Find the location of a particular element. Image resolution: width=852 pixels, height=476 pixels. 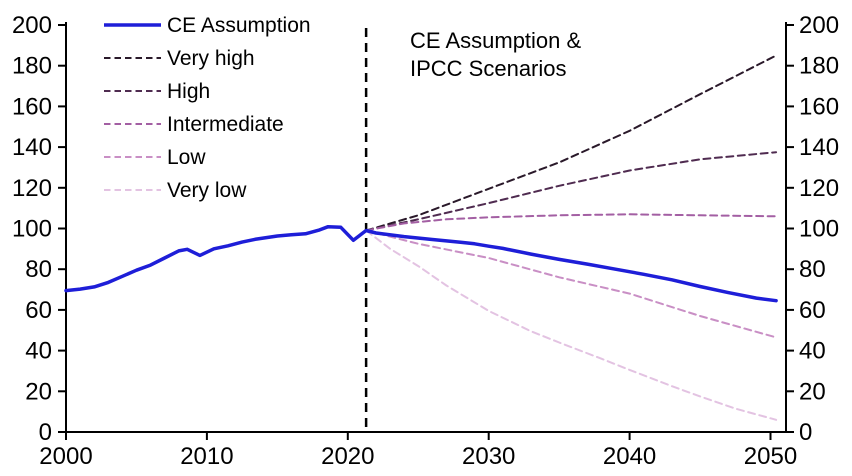

y-axis-right-tick-label: 160 is located at coordinates (819, 106).